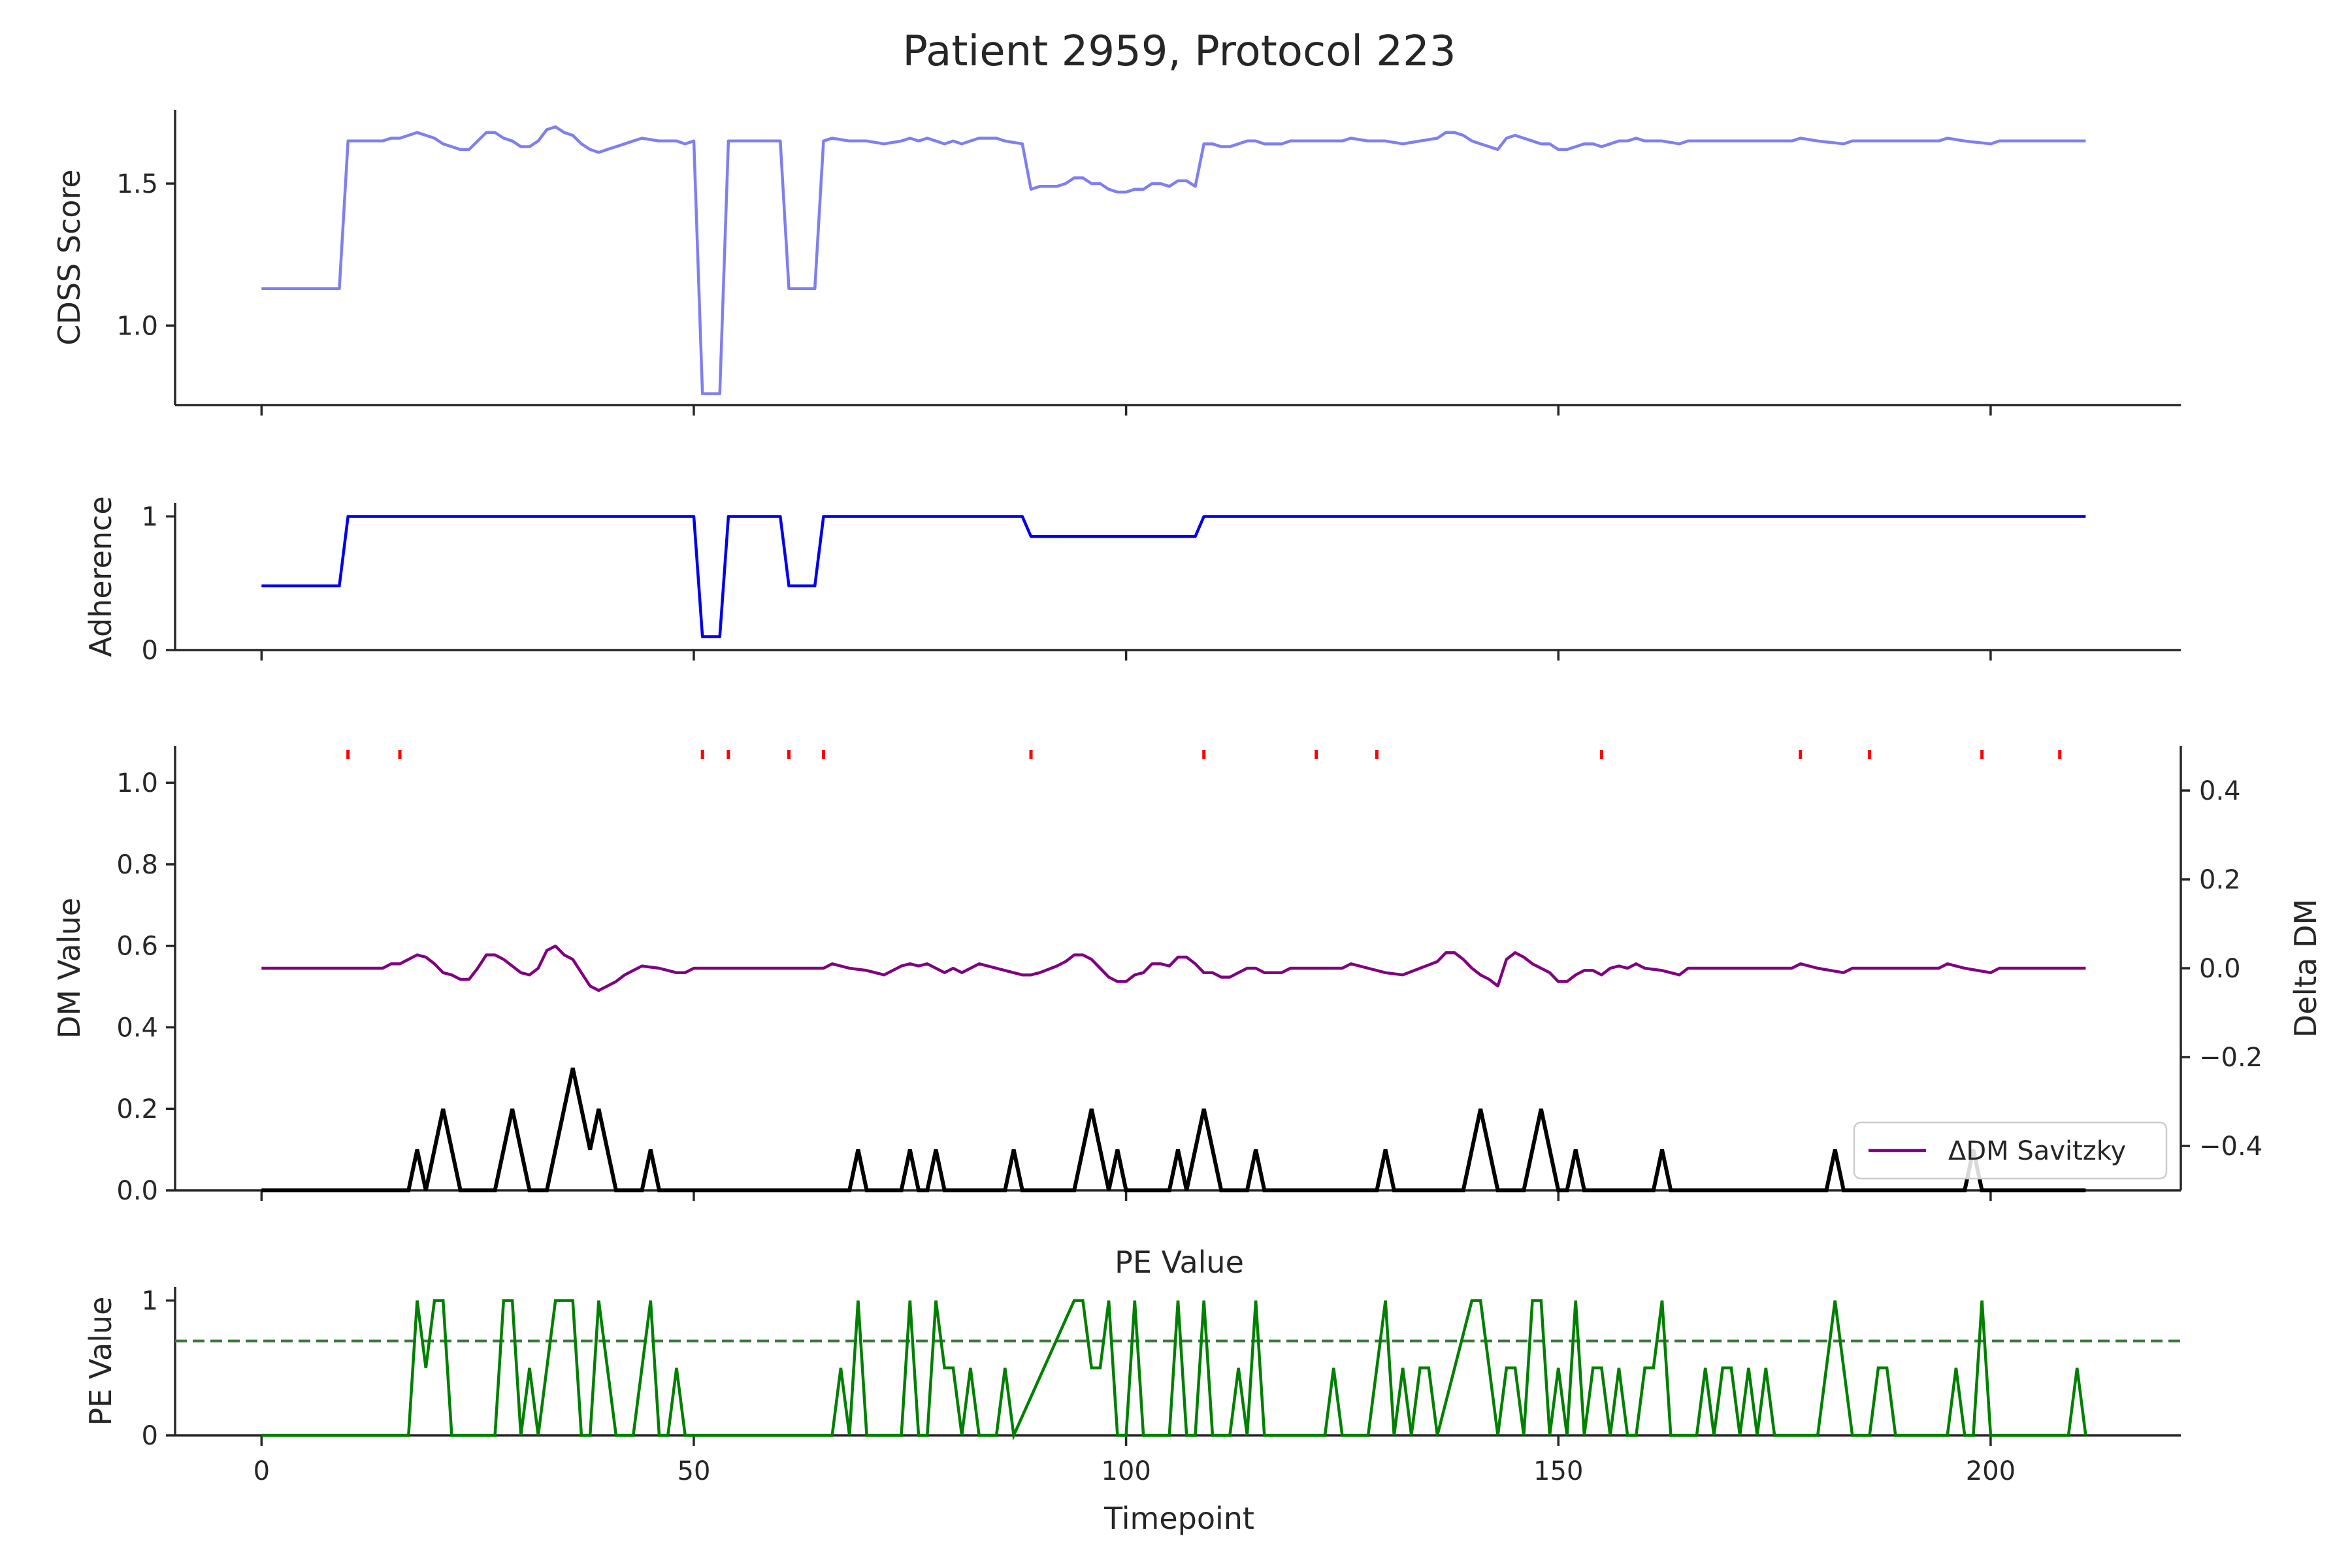 This screenshot has height=1568, width=2352. Describe the element at coordinates (1126, 1471) in the screenshot. I see `pe-x-tick-label: 100` at that location.